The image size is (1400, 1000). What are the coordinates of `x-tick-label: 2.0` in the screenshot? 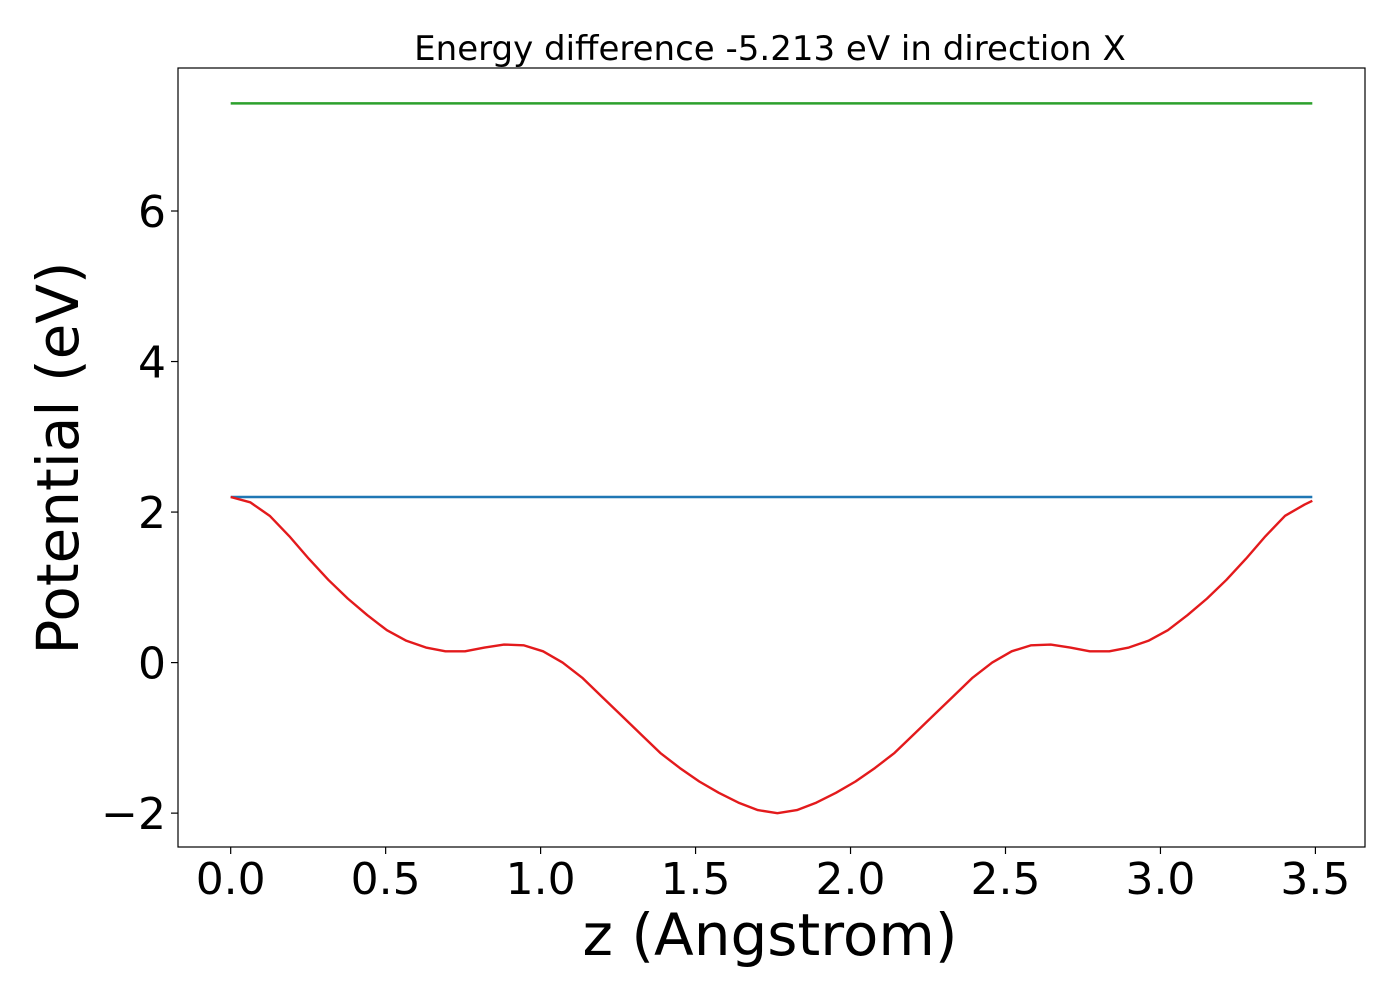 It's located at (851, 879).